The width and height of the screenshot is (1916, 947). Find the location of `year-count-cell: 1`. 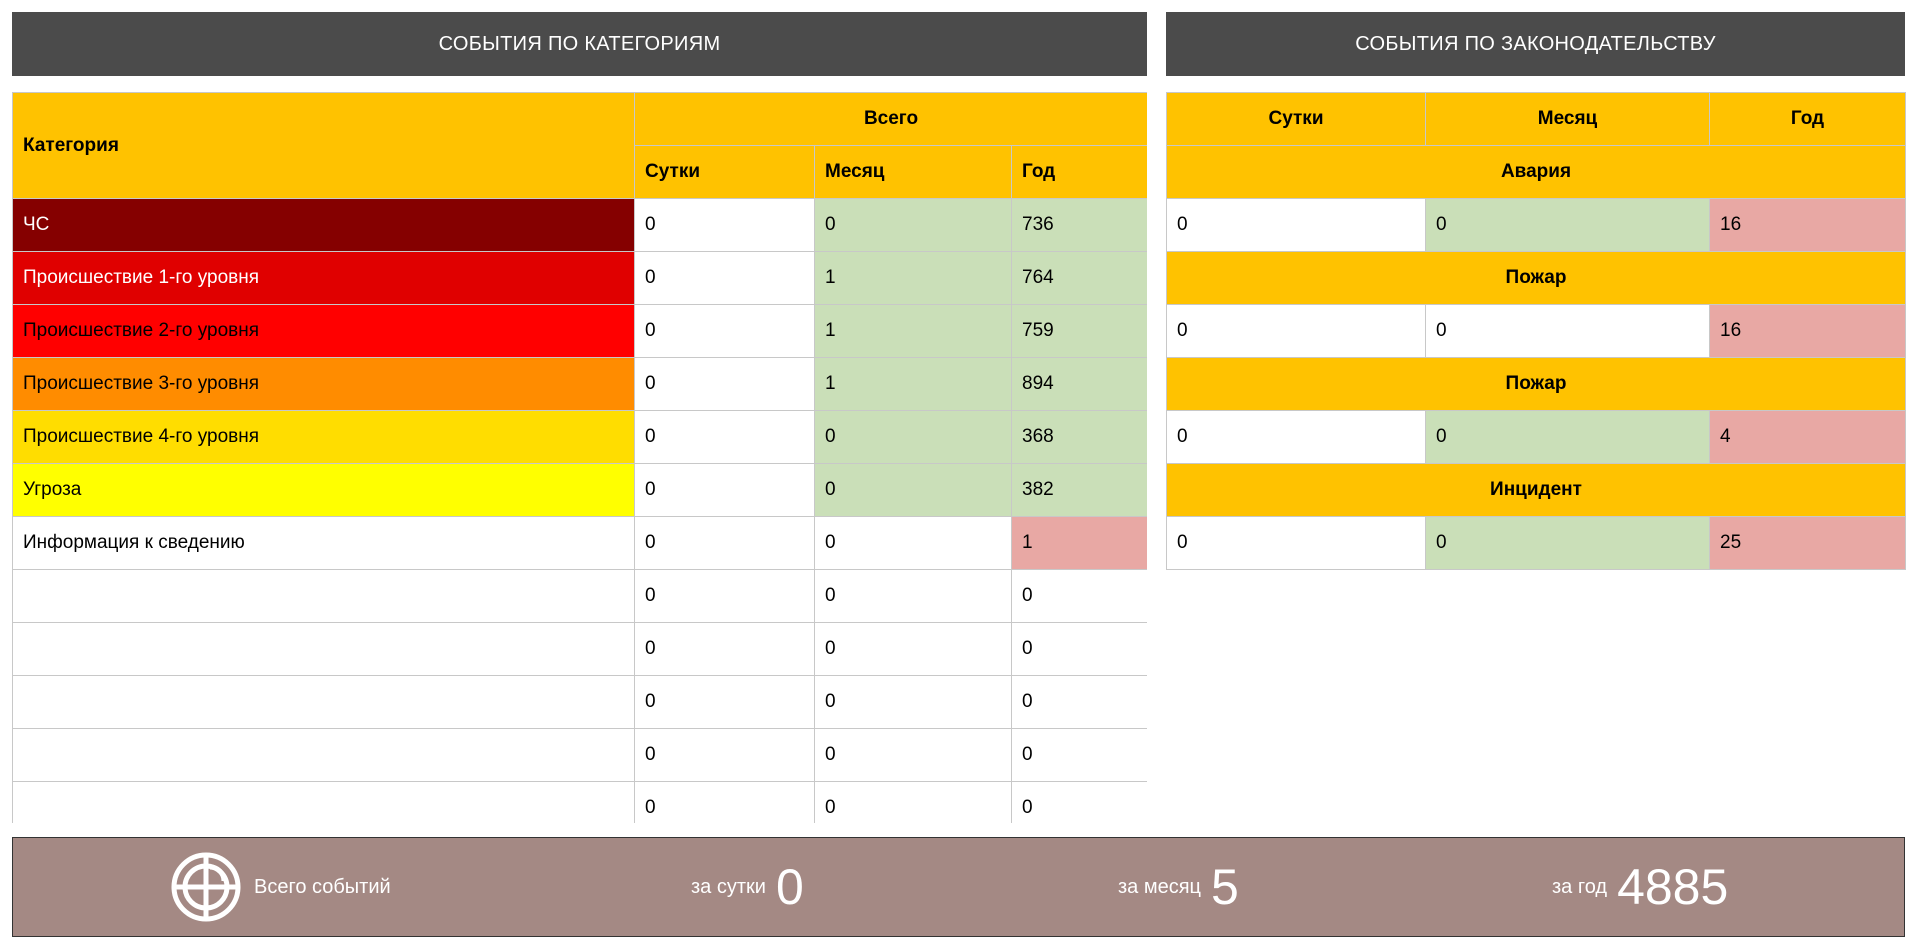

year-count-cell: 1 is located at coordinates (1078, 543).